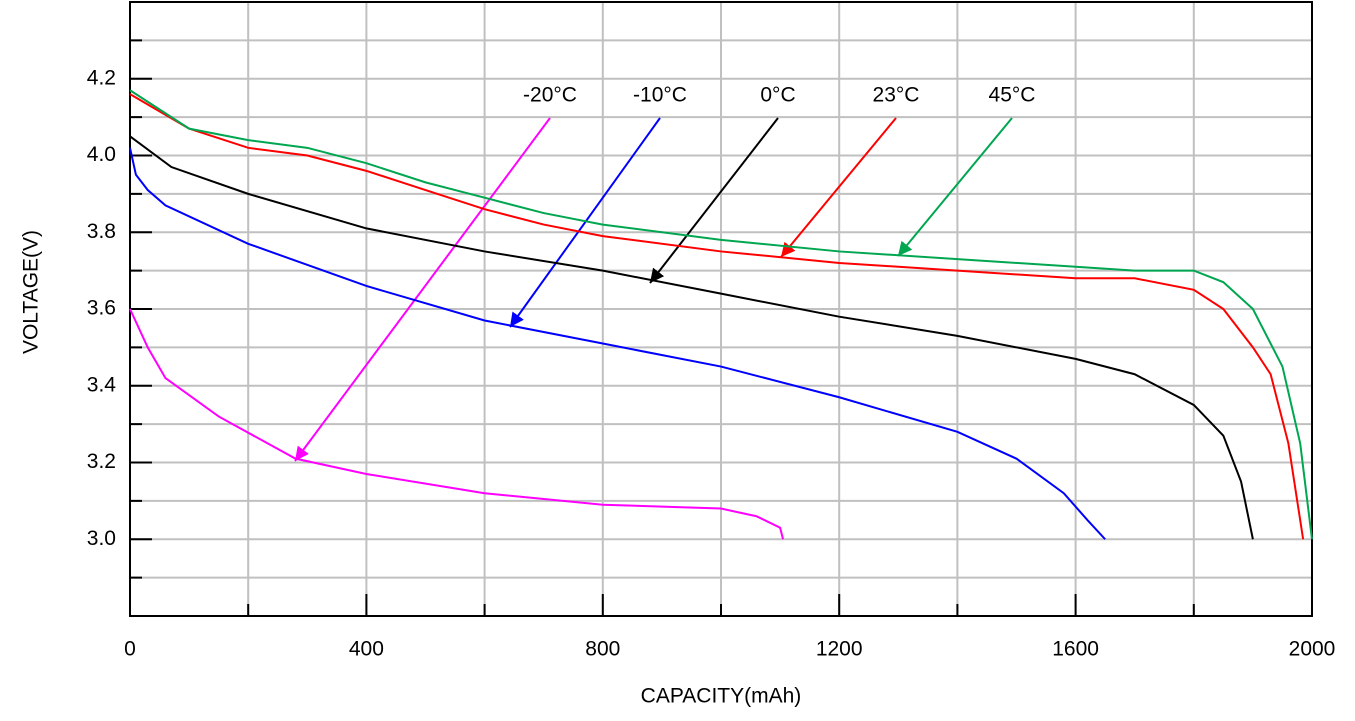  What do you see at coordinates (366, 649) in the screenshot?
I see `x-tick-label: 400` at bounding box center [366, 649].